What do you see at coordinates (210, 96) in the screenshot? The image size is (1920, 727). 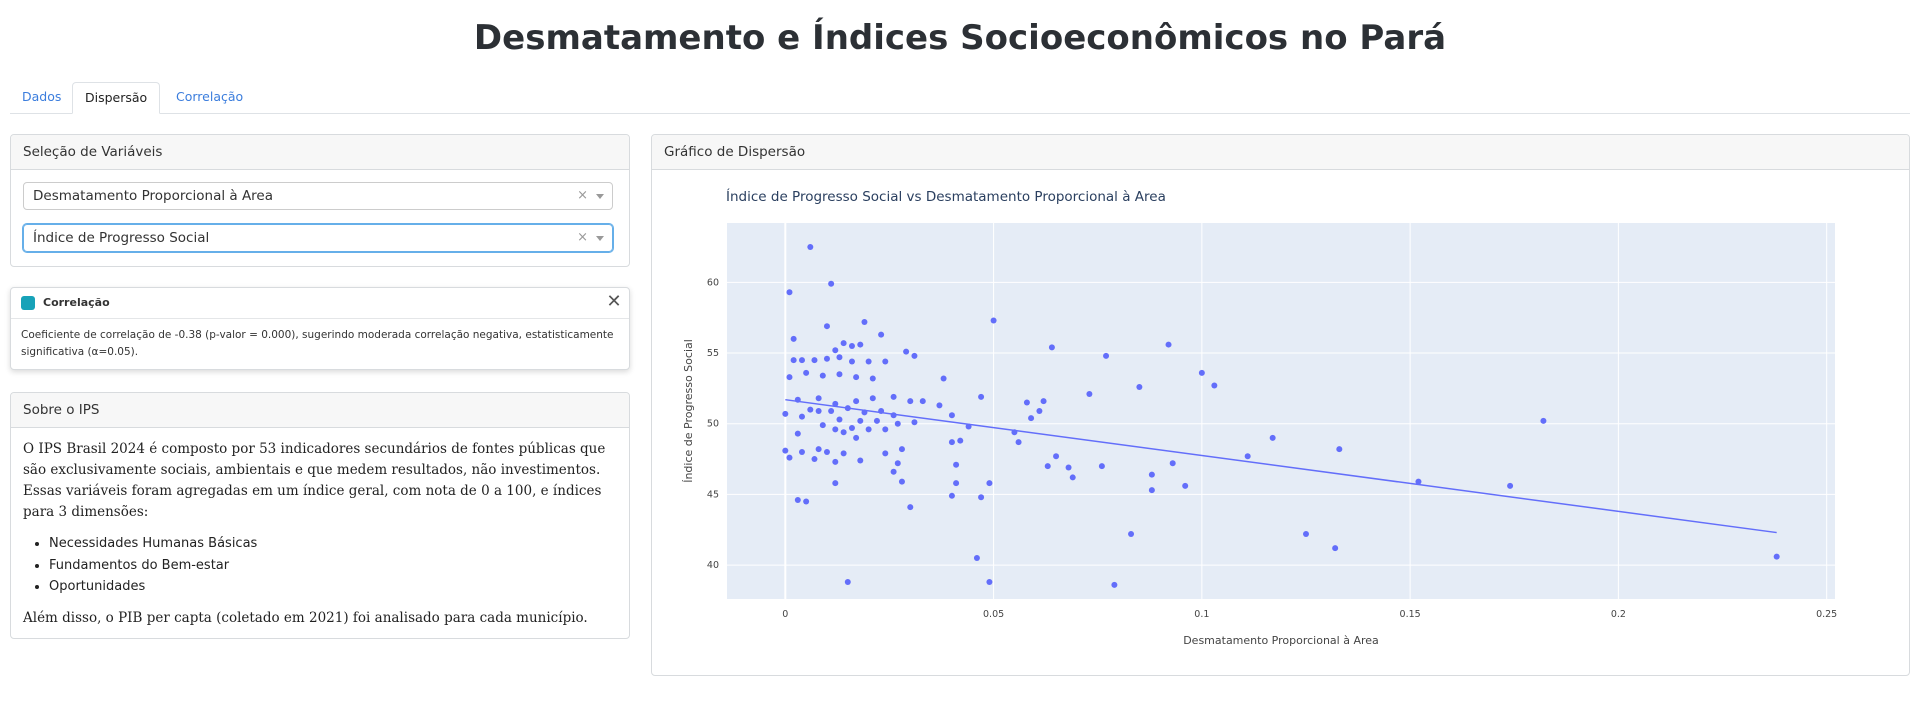 I see `tab-correlacao: Correlação` at bounding box center [210, 96].